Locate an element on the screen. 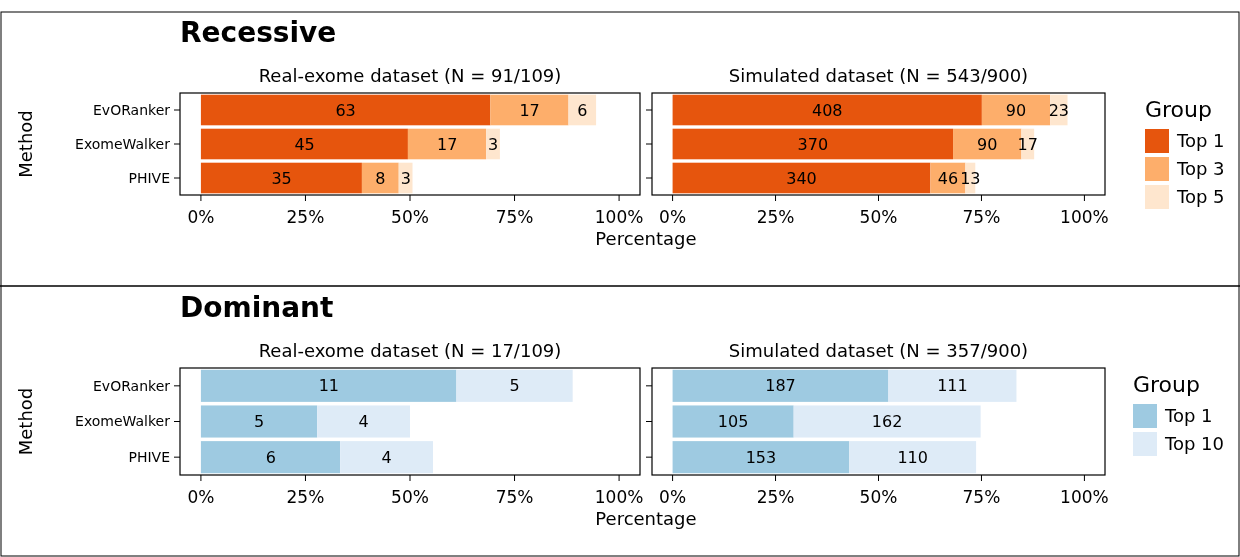 This screenshot has height=557, width=1240. legend-label: Top 5 is located at coordinates (1200, 197).